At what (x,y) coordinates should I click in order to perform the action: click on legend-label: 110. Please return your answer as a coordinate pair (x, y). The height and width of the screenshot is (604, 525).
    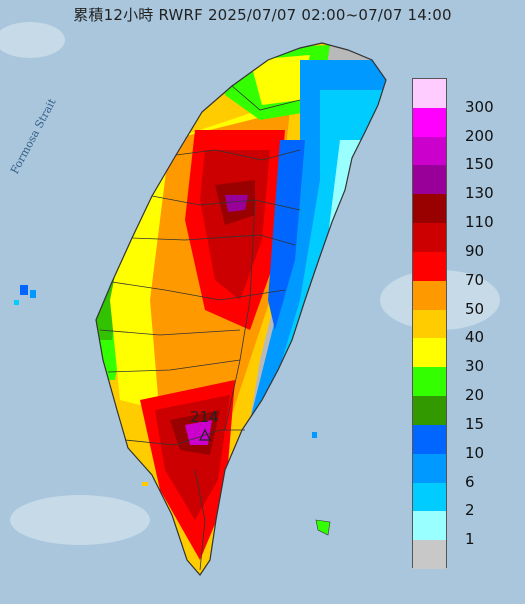
    Looking at the image, I should click on (479, 222).